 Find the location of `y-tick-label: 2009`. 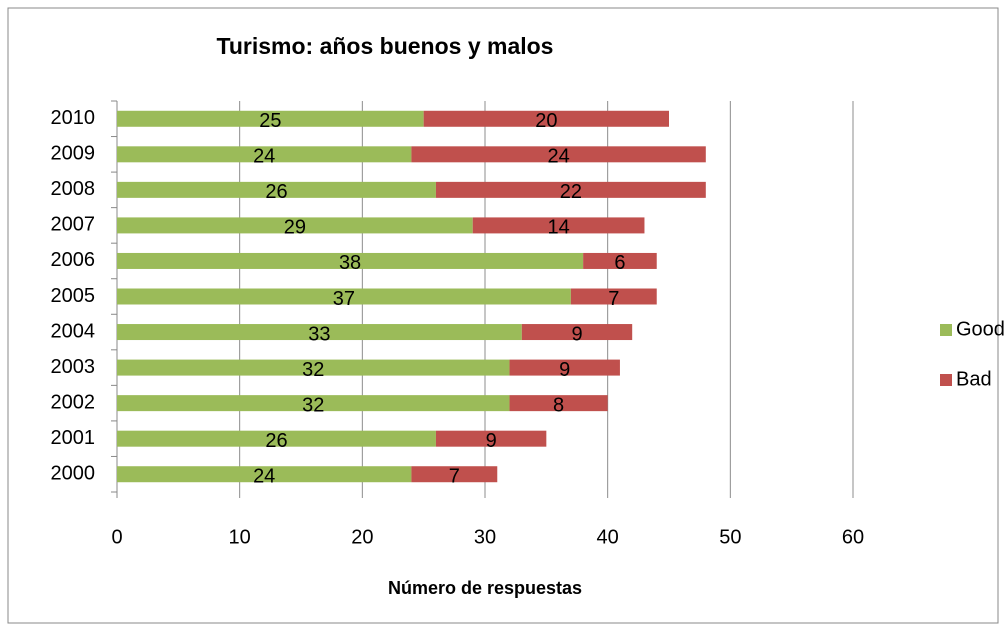

y-tick-label: 2009 is located at coordinates (73, 154).